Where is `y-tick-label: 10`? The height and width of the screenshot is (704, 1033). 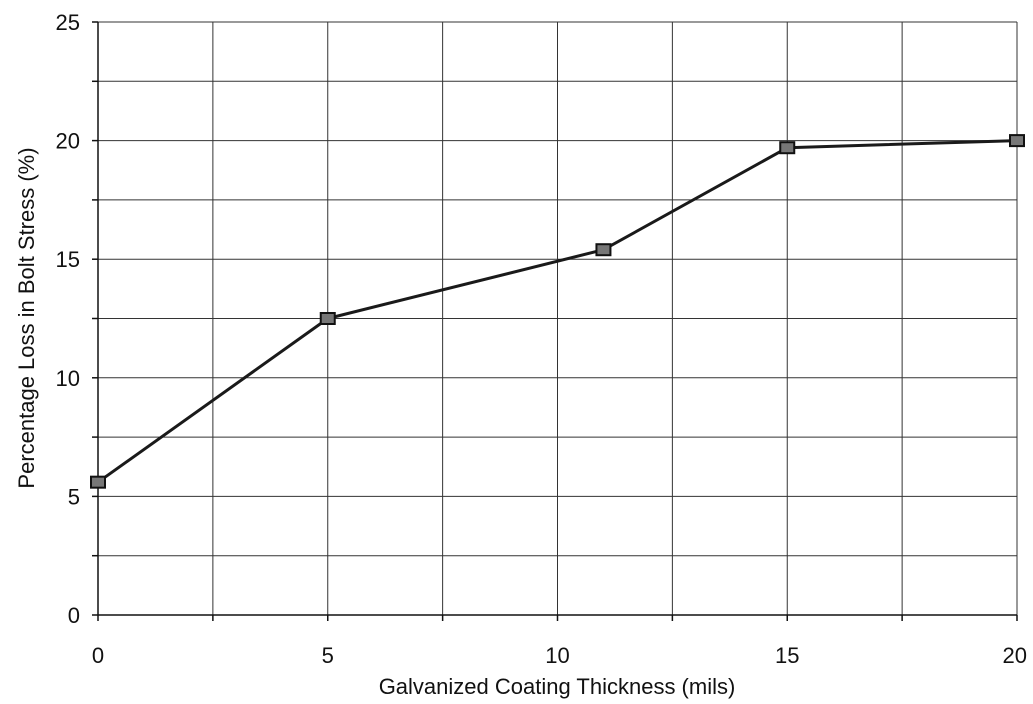 y-tick-label: 10 is located at coordinates (68, 378).